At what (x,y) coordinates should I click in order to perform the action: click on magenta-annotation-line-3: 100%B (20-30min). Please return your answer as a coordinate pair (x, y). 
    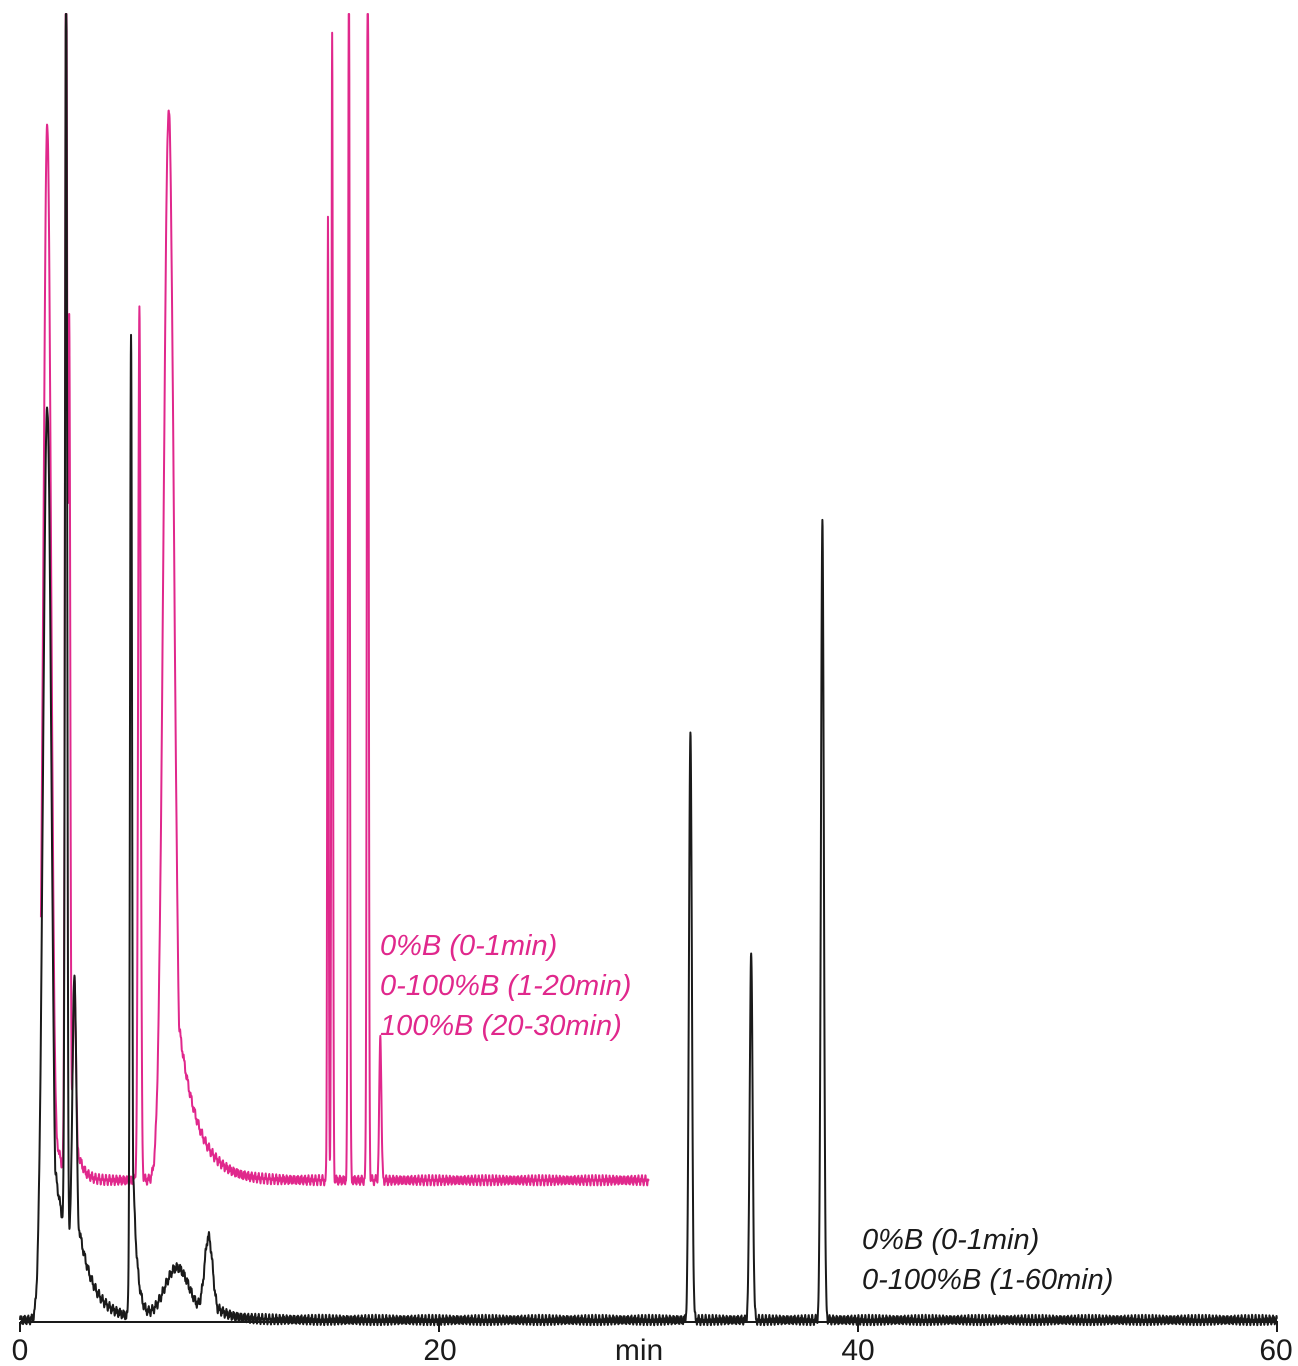
    Looking at the image, I should click on (501, 1026).